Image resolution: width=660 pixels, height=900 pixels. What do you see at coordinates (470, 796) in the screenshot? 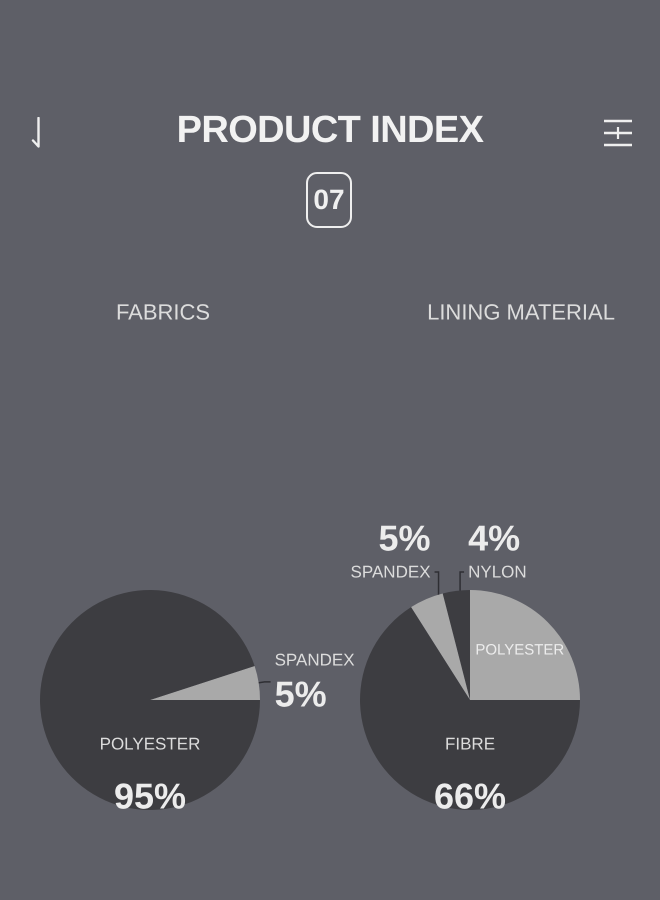
I see `data-label: 66%` at bounding box center [470, 796].